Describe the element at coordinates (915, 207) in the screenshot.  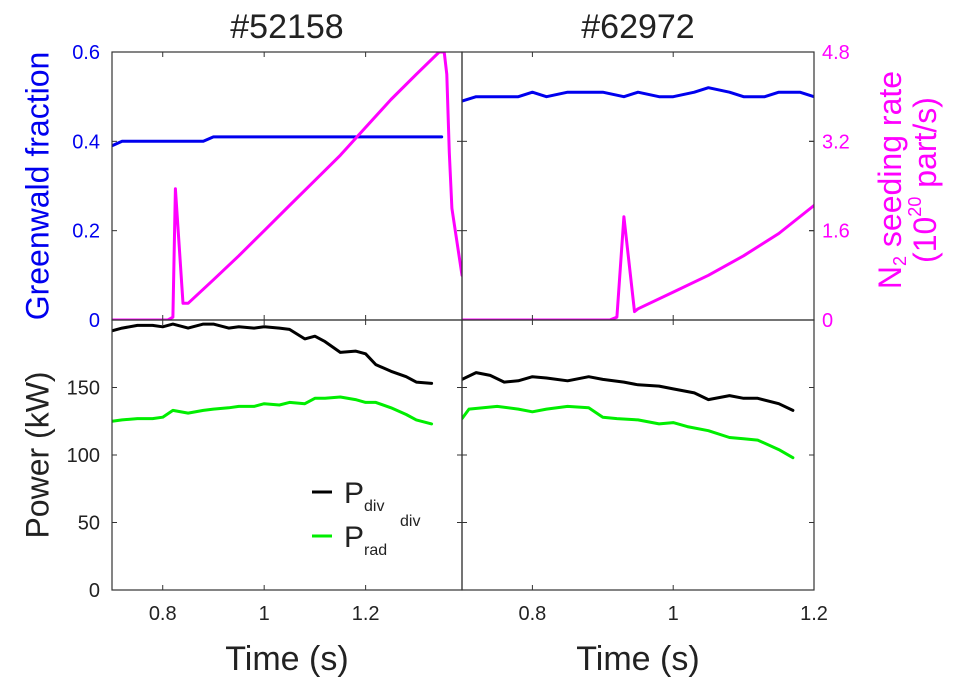
I see `y2-unit-superscript: 20` at that location.